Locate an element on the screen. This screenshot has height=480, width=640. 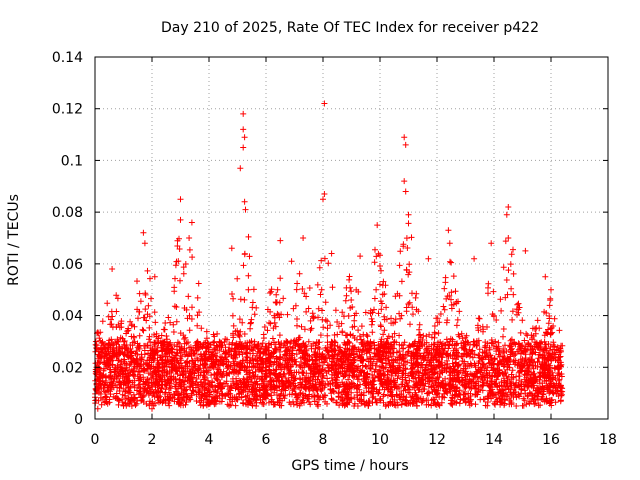
x-tick-label: 8 is located at coordinates (323, 440).